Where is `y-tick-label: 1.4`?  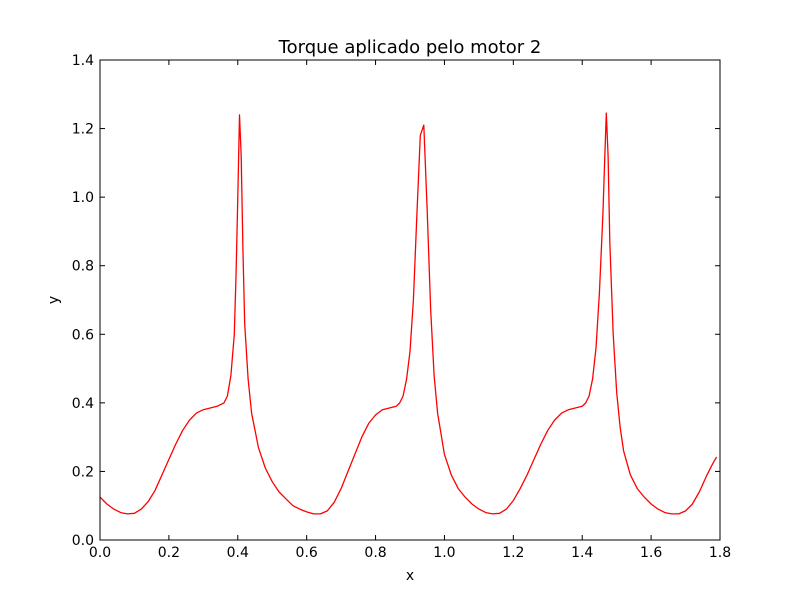 y-tick-label: 1.4 is located at coordinates (83, 61).